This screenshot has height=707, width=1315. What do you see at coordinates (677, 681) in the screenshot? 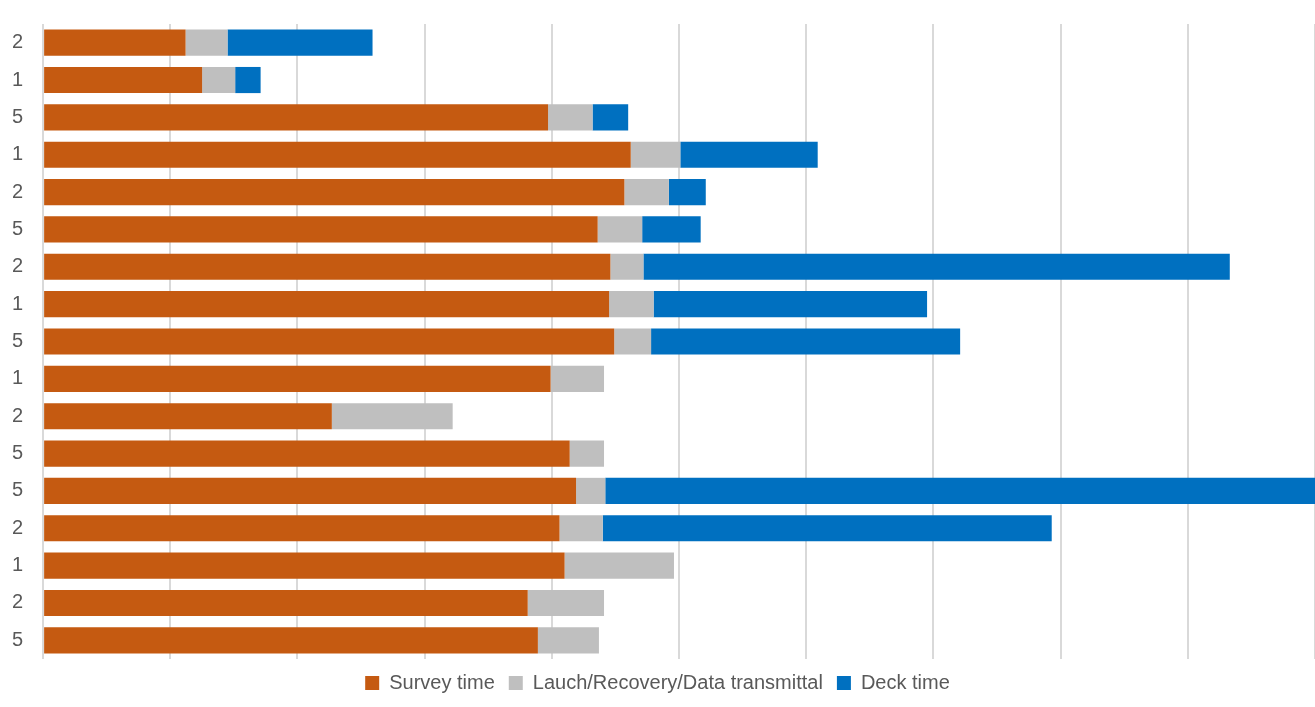
I see `legend-label: Lauch/Recovery/Data transmittal` at bounding box center [677, 681].